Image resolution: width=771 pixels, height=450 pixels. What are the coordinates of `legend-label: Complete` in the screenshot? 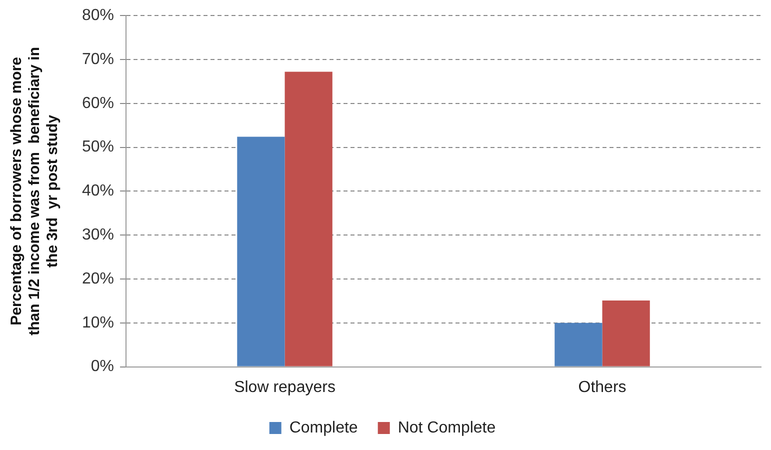 It's located at (323, 427).